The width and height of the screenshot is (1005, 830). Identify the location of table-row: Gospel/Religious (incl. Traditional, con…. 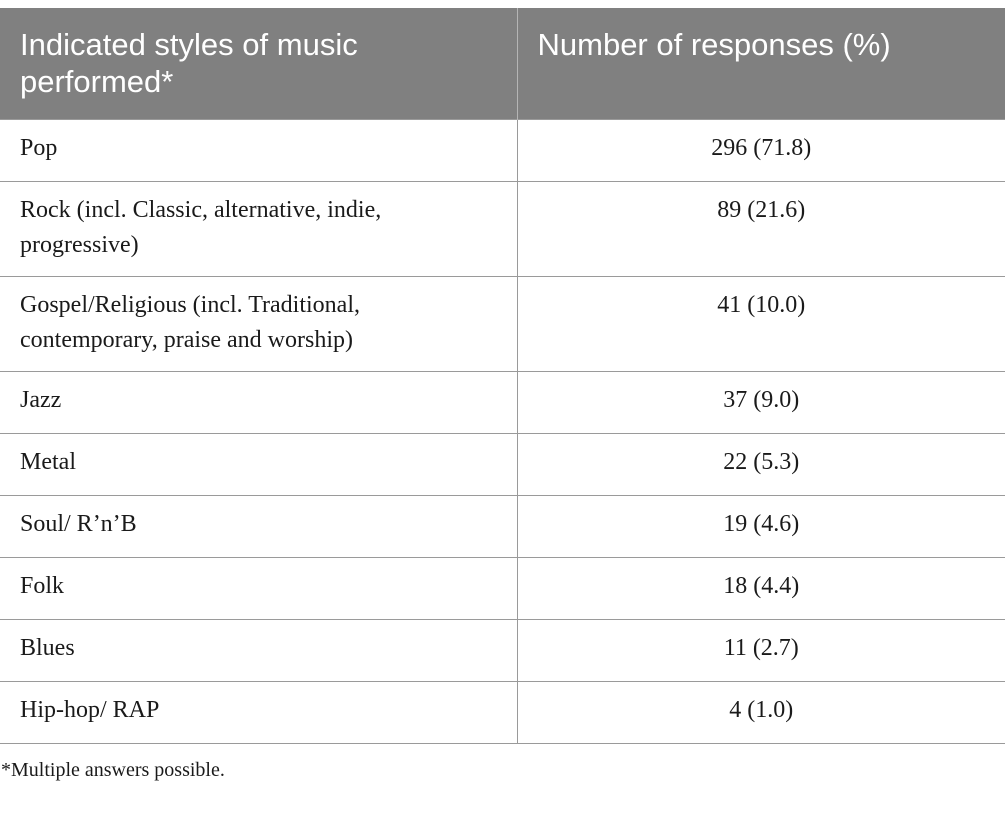
(502, 323).